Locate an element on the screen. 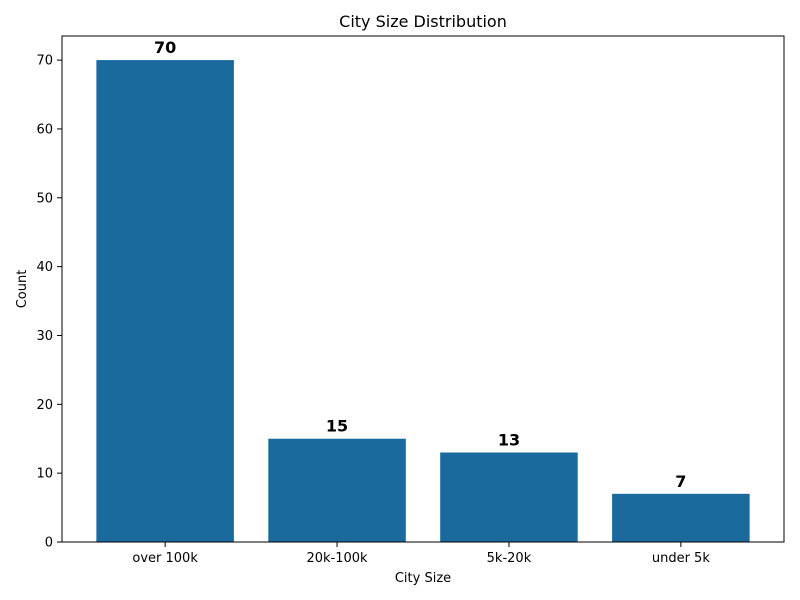 The height and width of the screenshot is (600, 800). x-axis: over 100k 20k-100k 5k-20k under 5k is located at coordinates (421, 554).